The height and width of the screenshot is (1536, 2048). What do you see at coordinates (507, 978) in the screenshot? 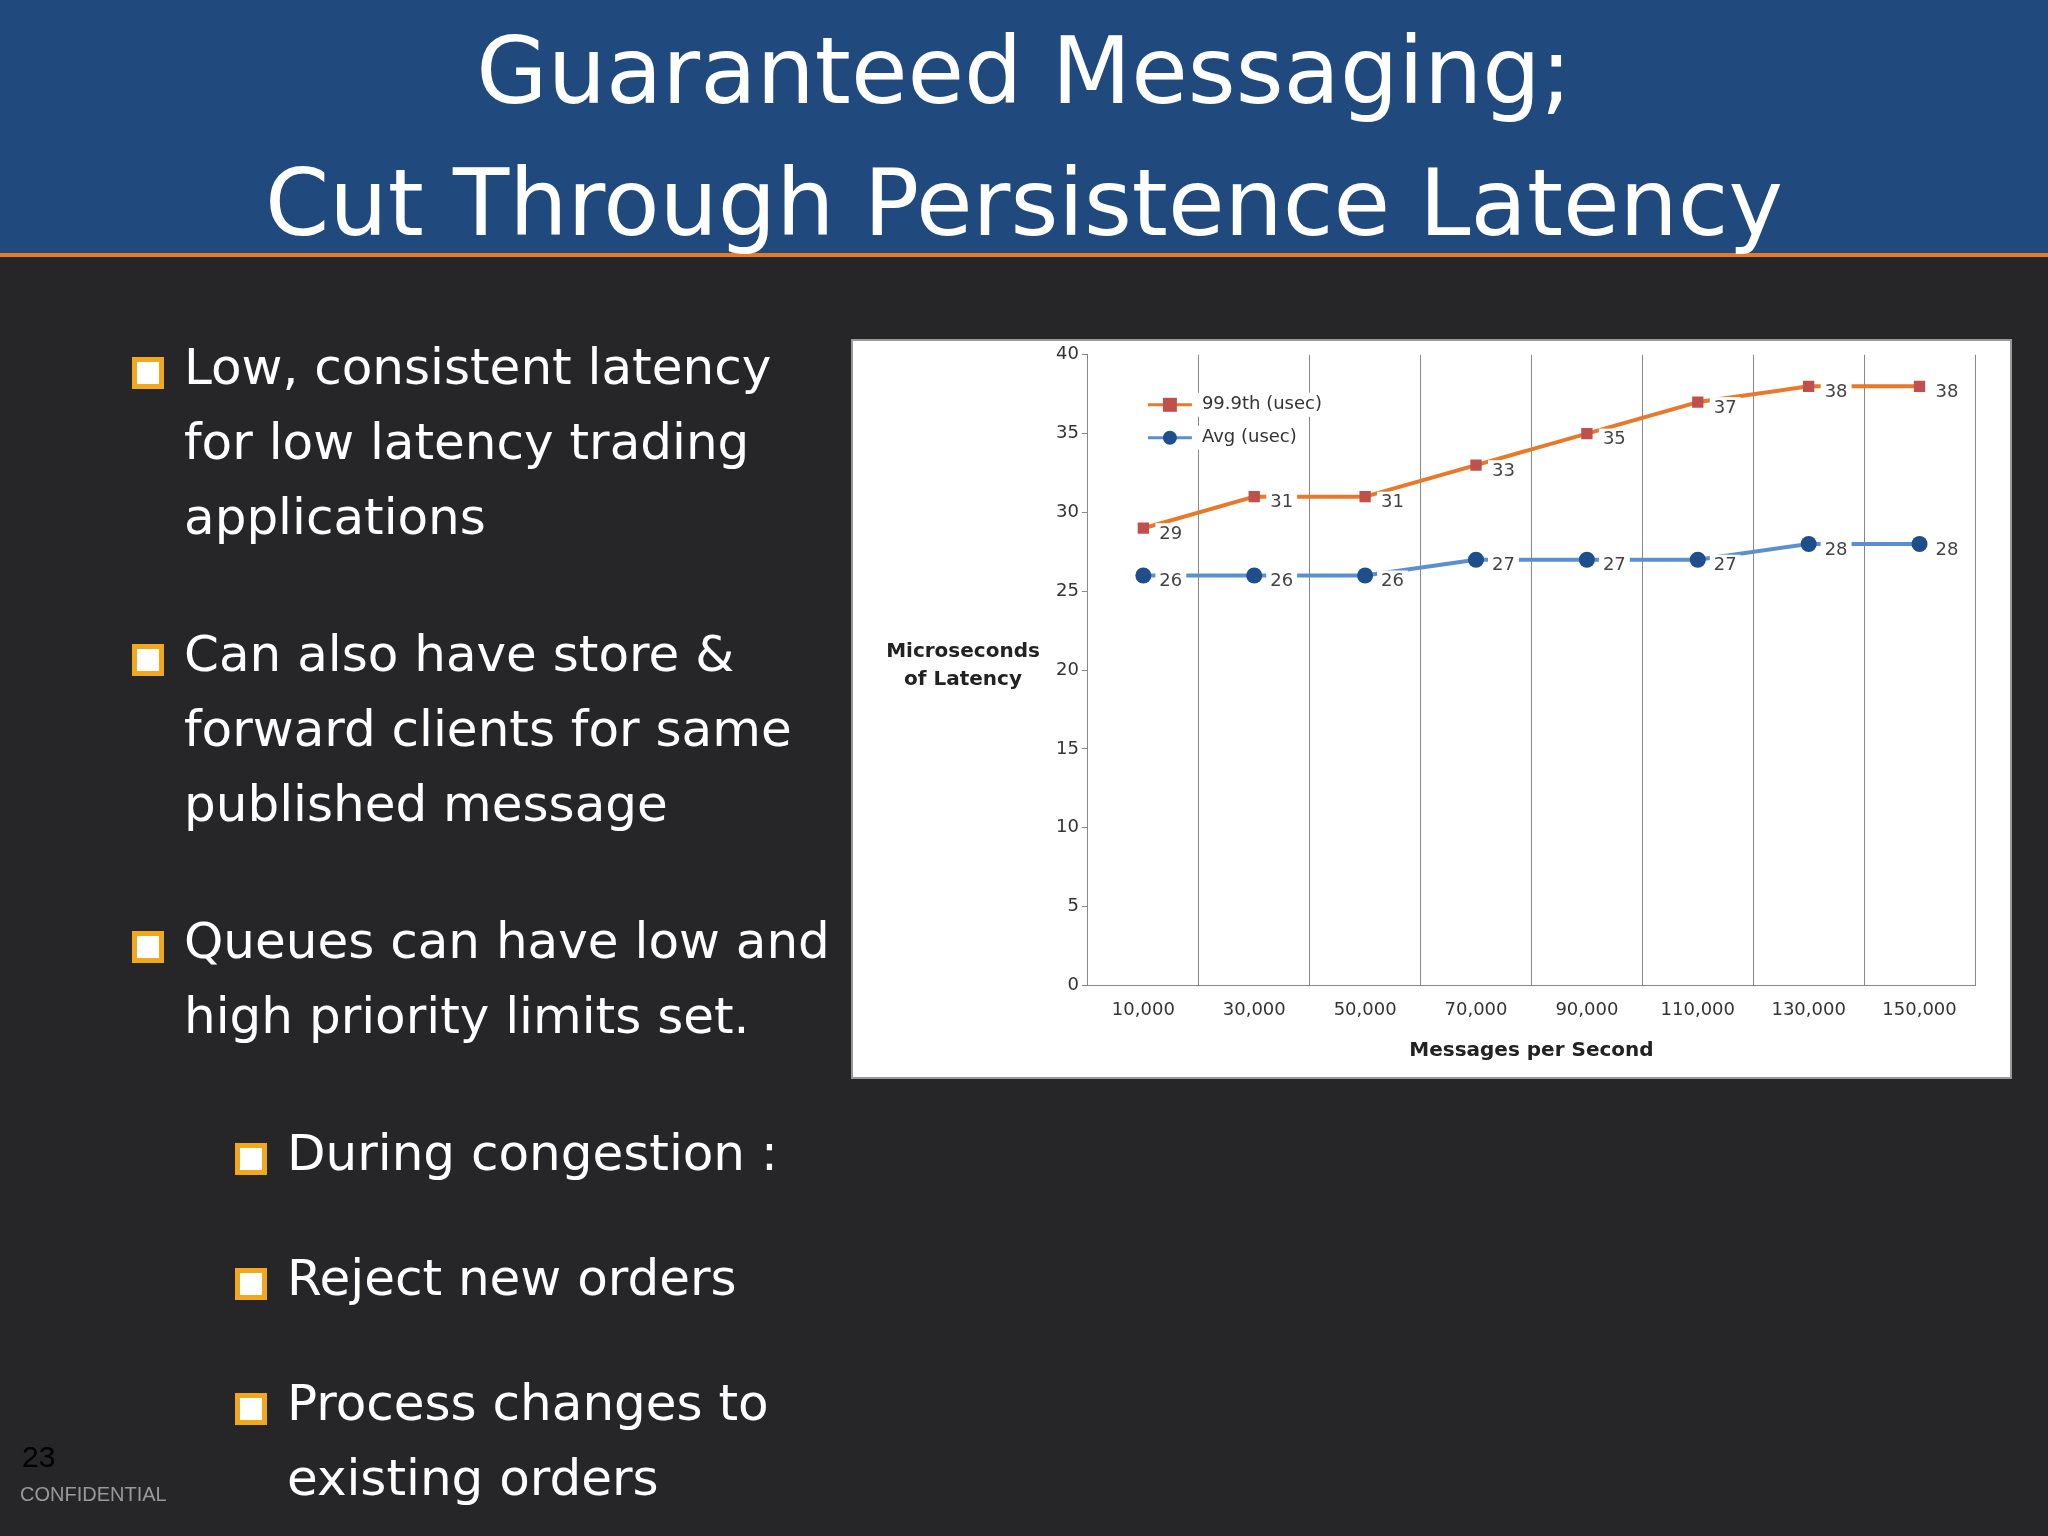
I see `text: Queues can have low and high priority limits set.` at bounding box center [507, 978].